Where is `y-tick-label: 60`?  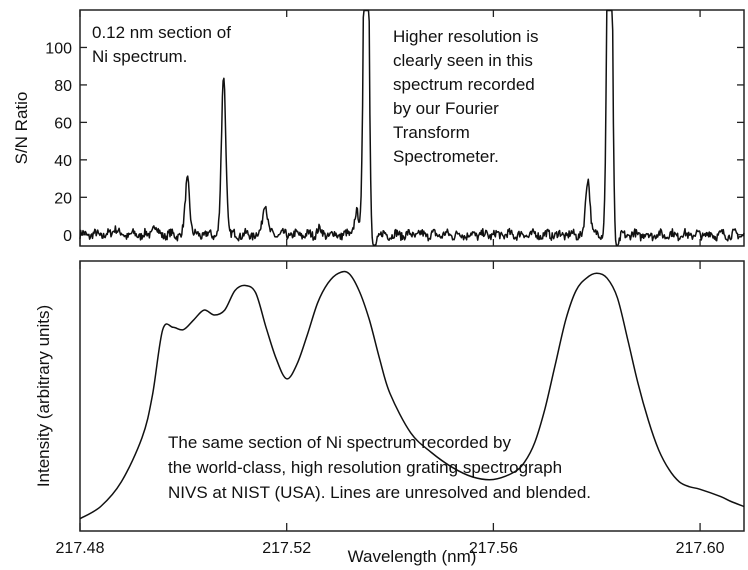 y-tick-label: 60 is located at coordinates (63, 123).